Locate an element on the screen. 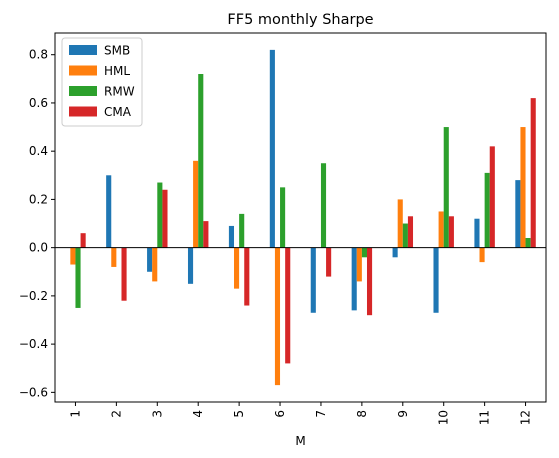 Image resolution: width=559 pixels, height=458 pixels. y-tick-label: −0.6 is located at coordinates (33, 392).